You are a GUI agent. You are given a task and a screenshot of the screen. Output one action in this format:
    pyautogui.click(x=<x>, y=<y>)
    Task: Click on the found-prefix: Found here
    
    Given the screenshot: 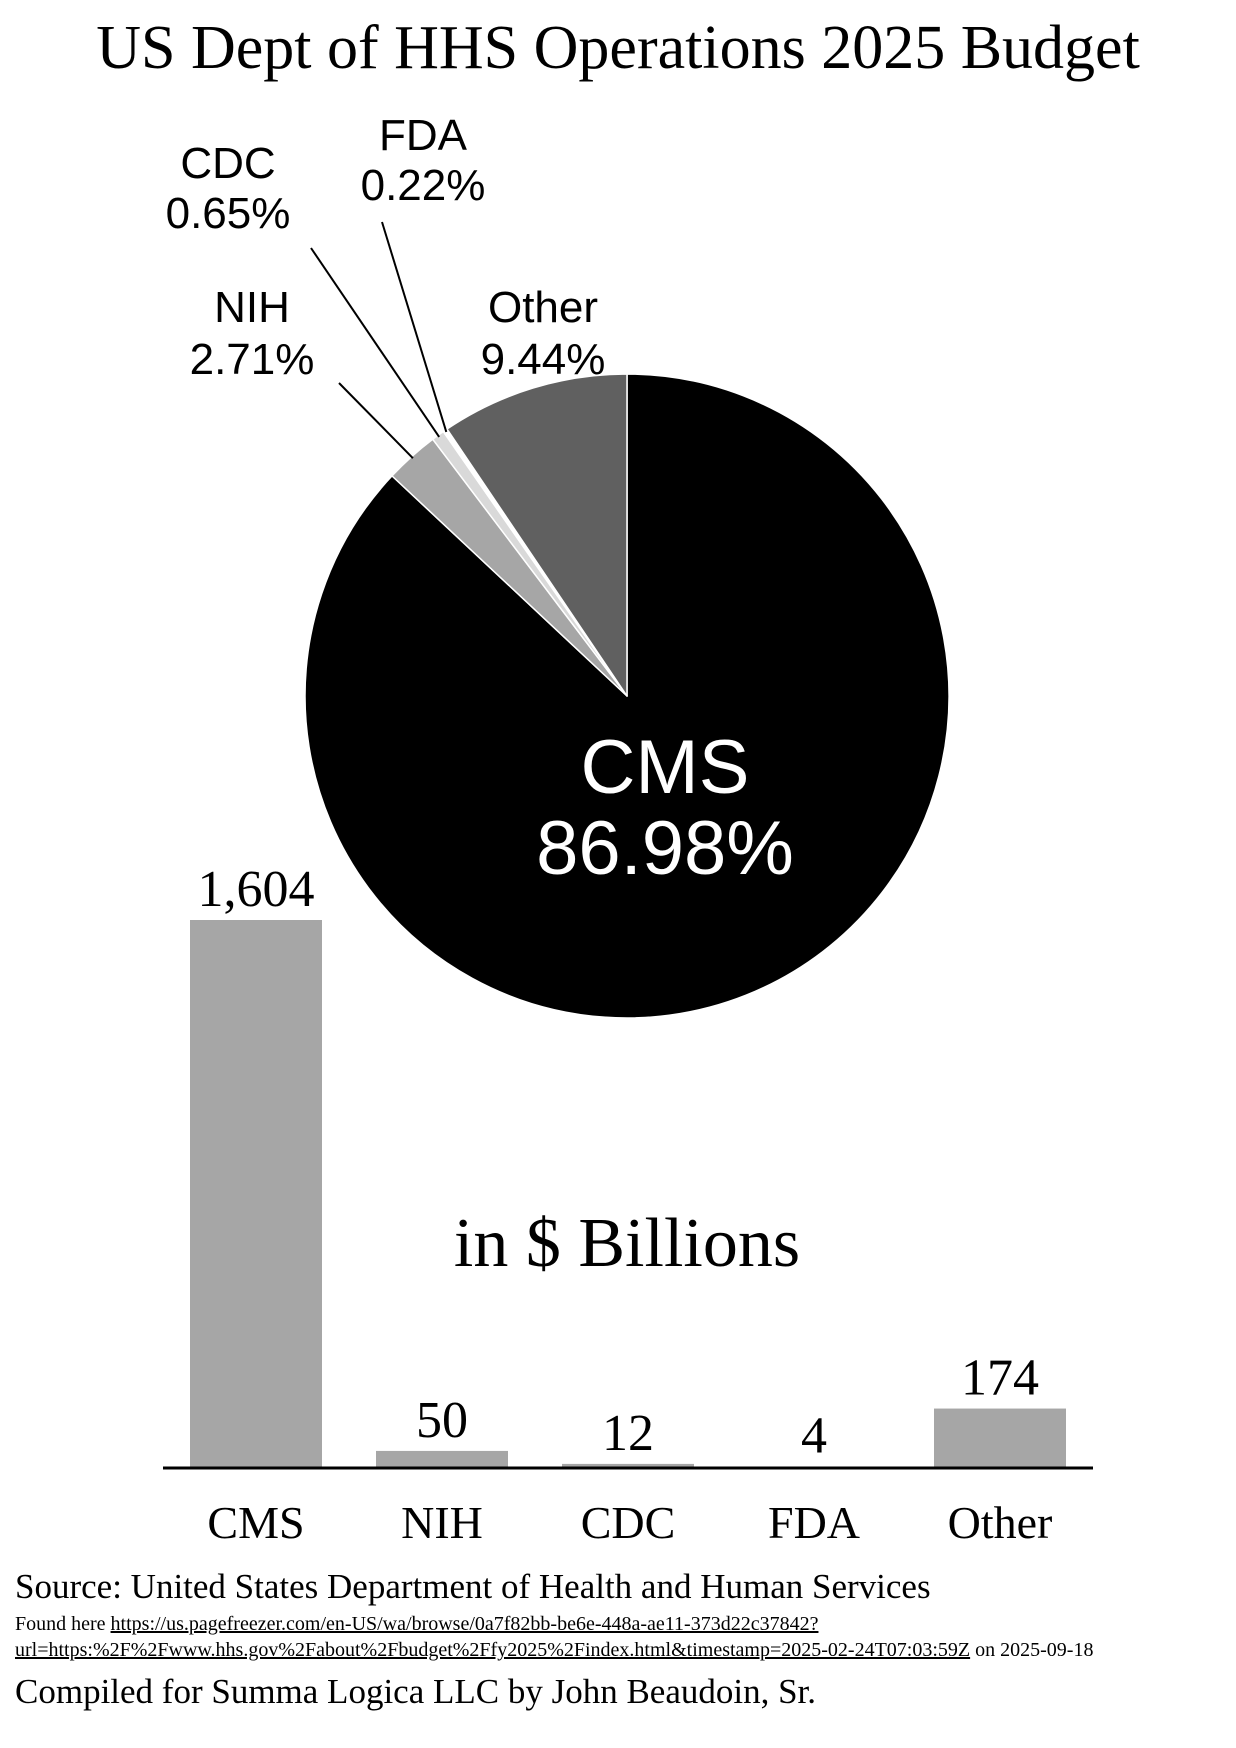 What is the action you would take?
    pyautogui.click(x=60, y=1624)
    